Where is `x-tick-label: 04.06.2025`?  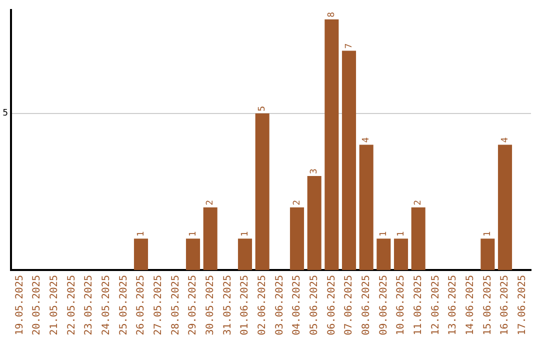
x-tick-label: 04.06.2025 is located at coordinates (297, 305).